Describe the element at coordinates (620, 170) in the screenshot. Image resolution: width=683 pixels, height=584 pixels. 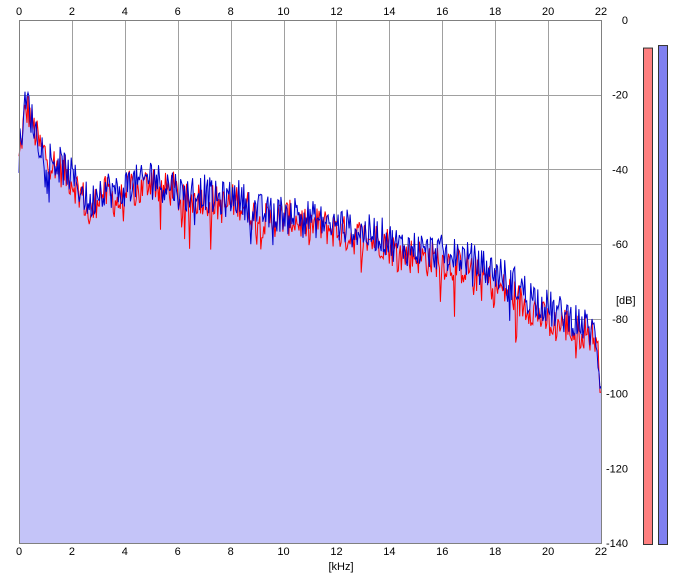
I see `y-tick-label: -40` at that location.